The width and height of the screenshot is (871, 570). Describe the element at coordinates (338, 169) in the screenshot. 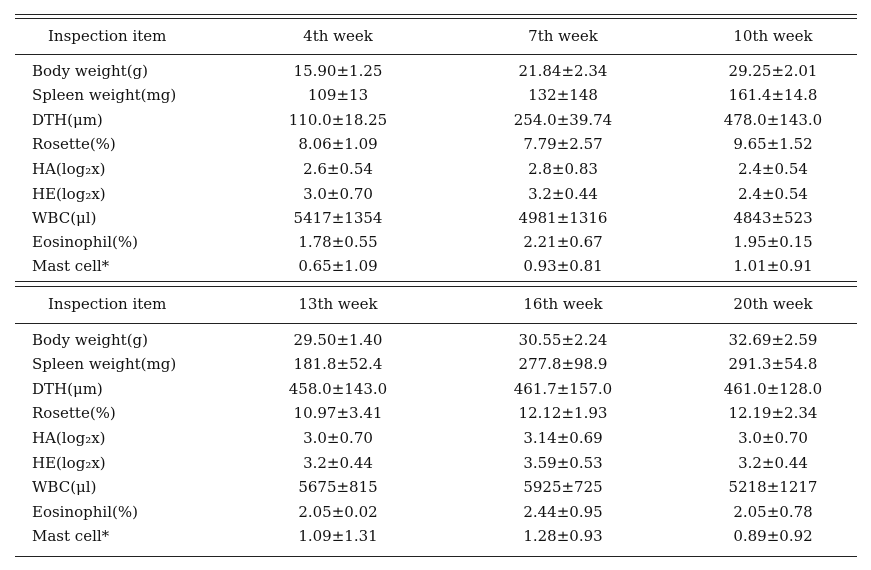

I see `table-cell: 2.6±0.54` at that location.